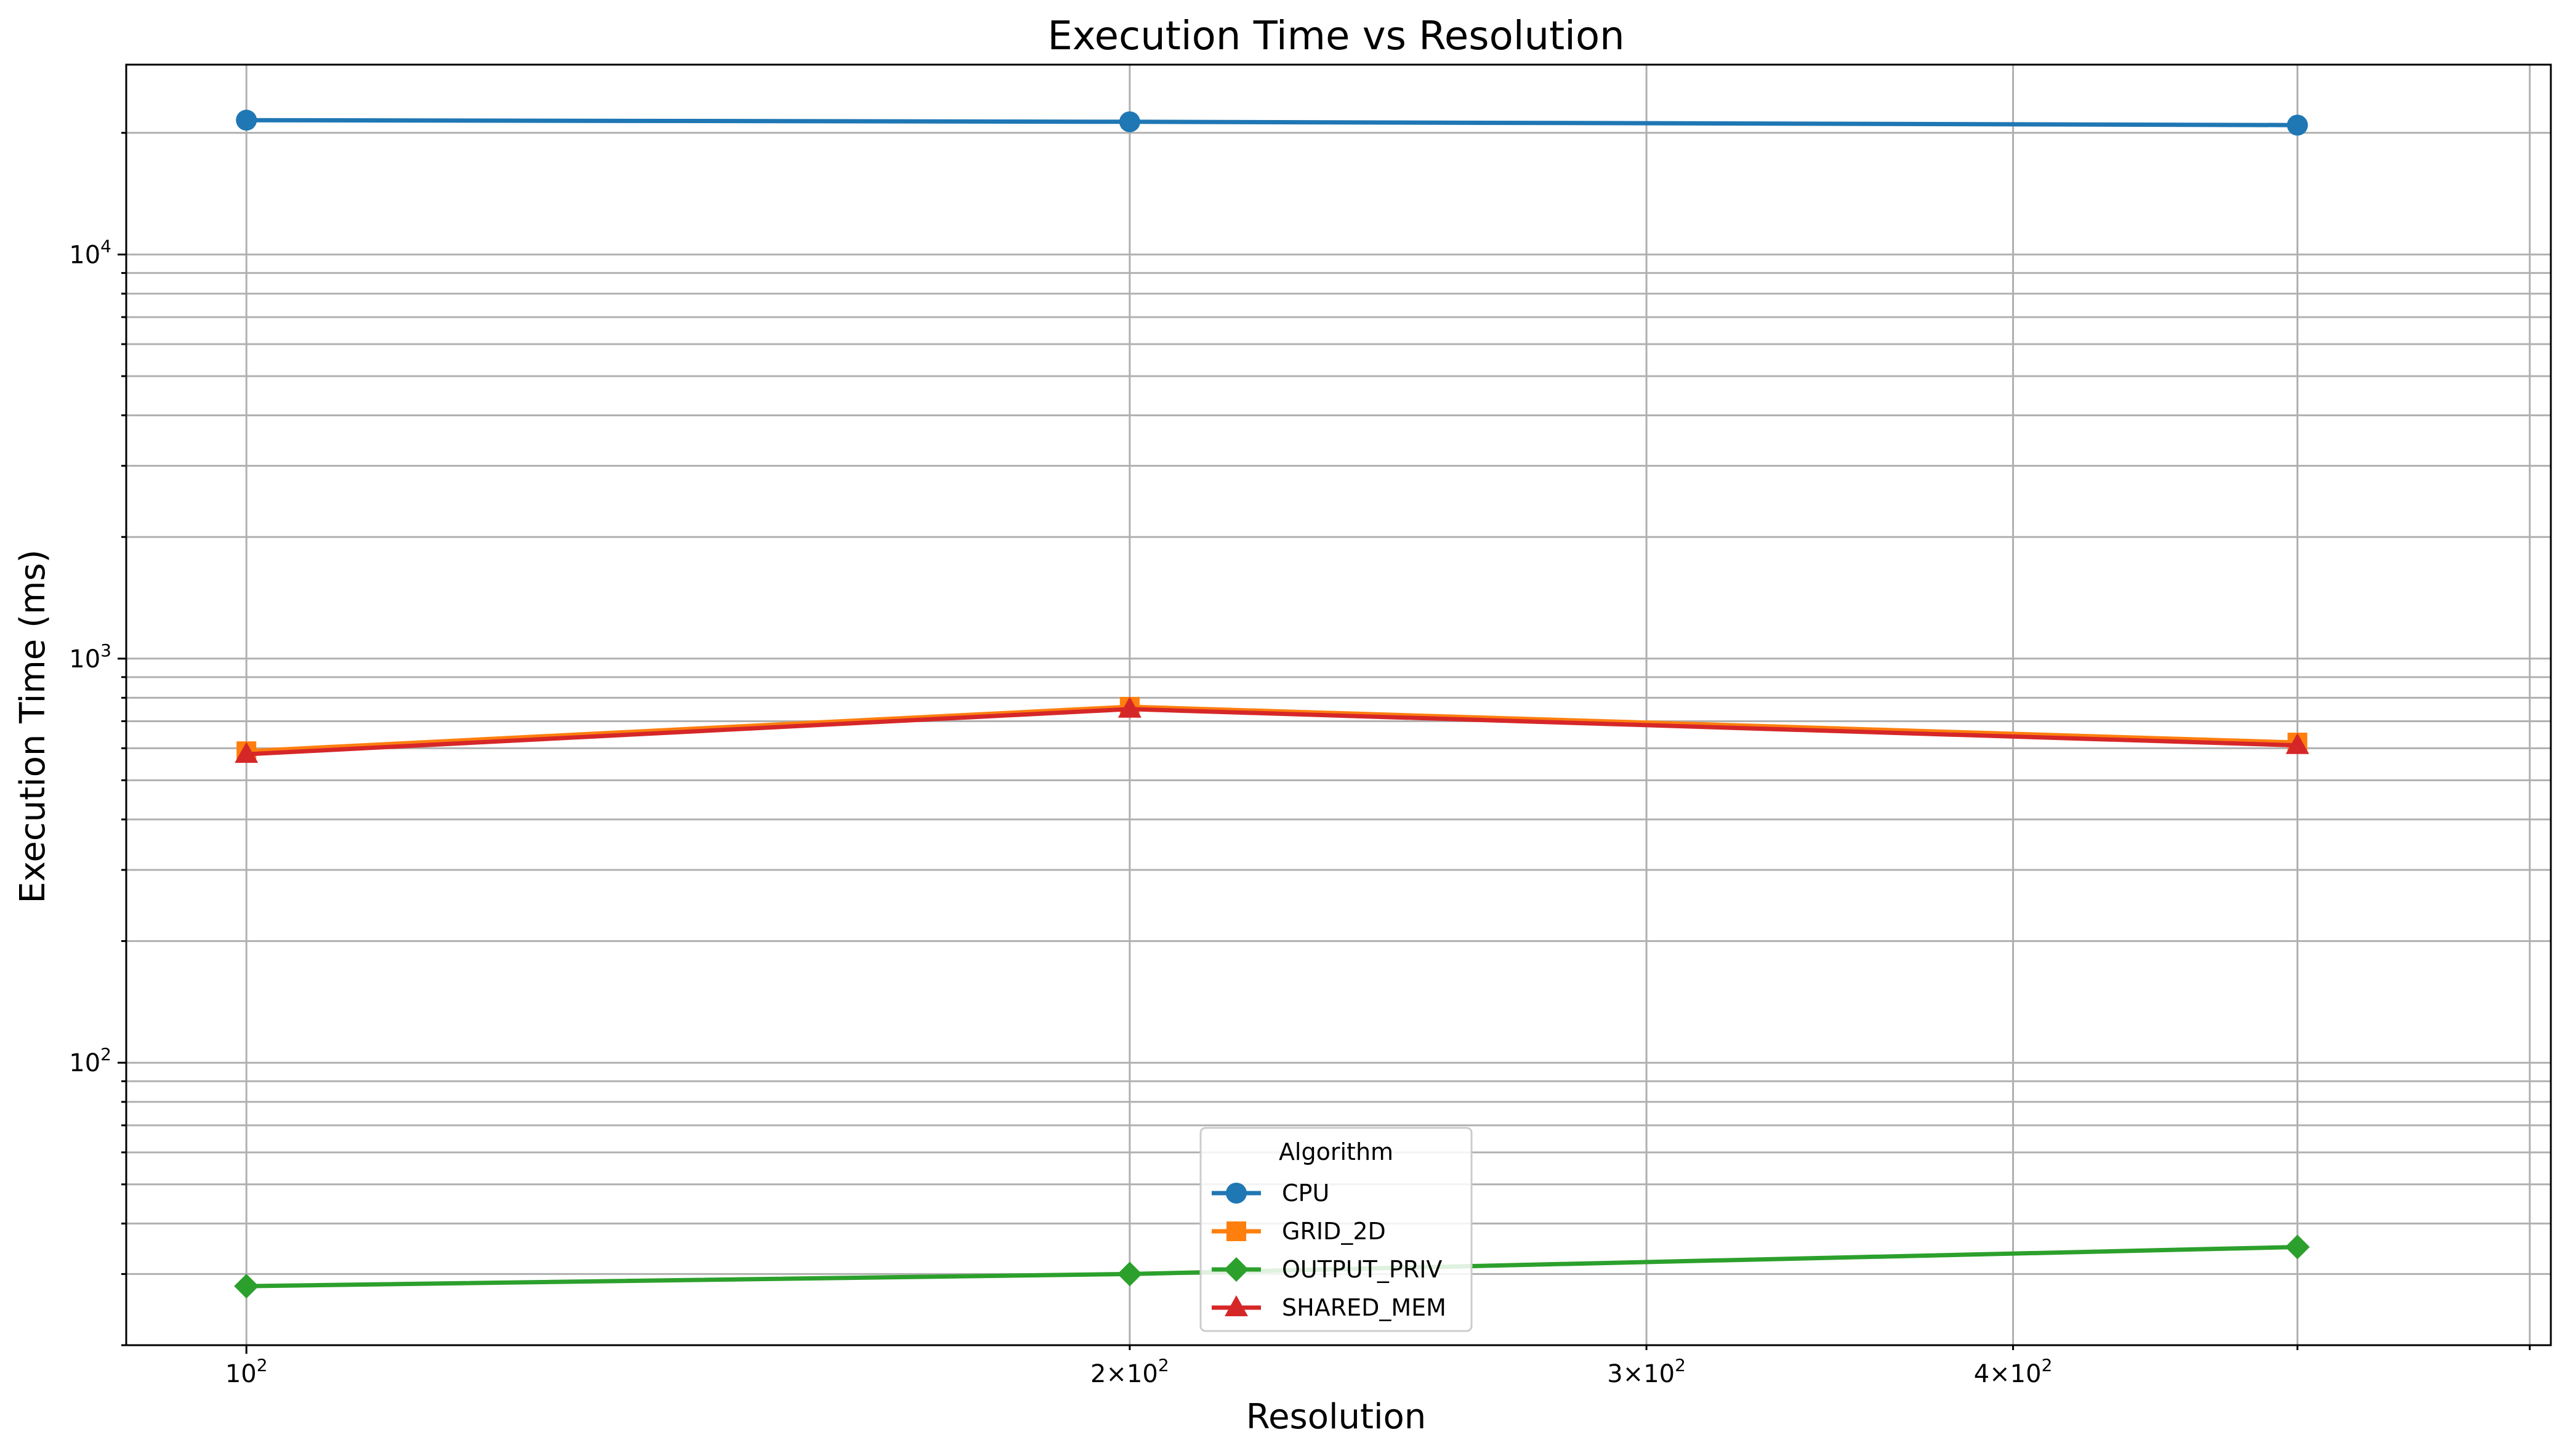 This screenshot has width=2565, height=1456. Describe the element at coordinates (1272, 123) in the screenshot. I see `series-cpu` at that location.